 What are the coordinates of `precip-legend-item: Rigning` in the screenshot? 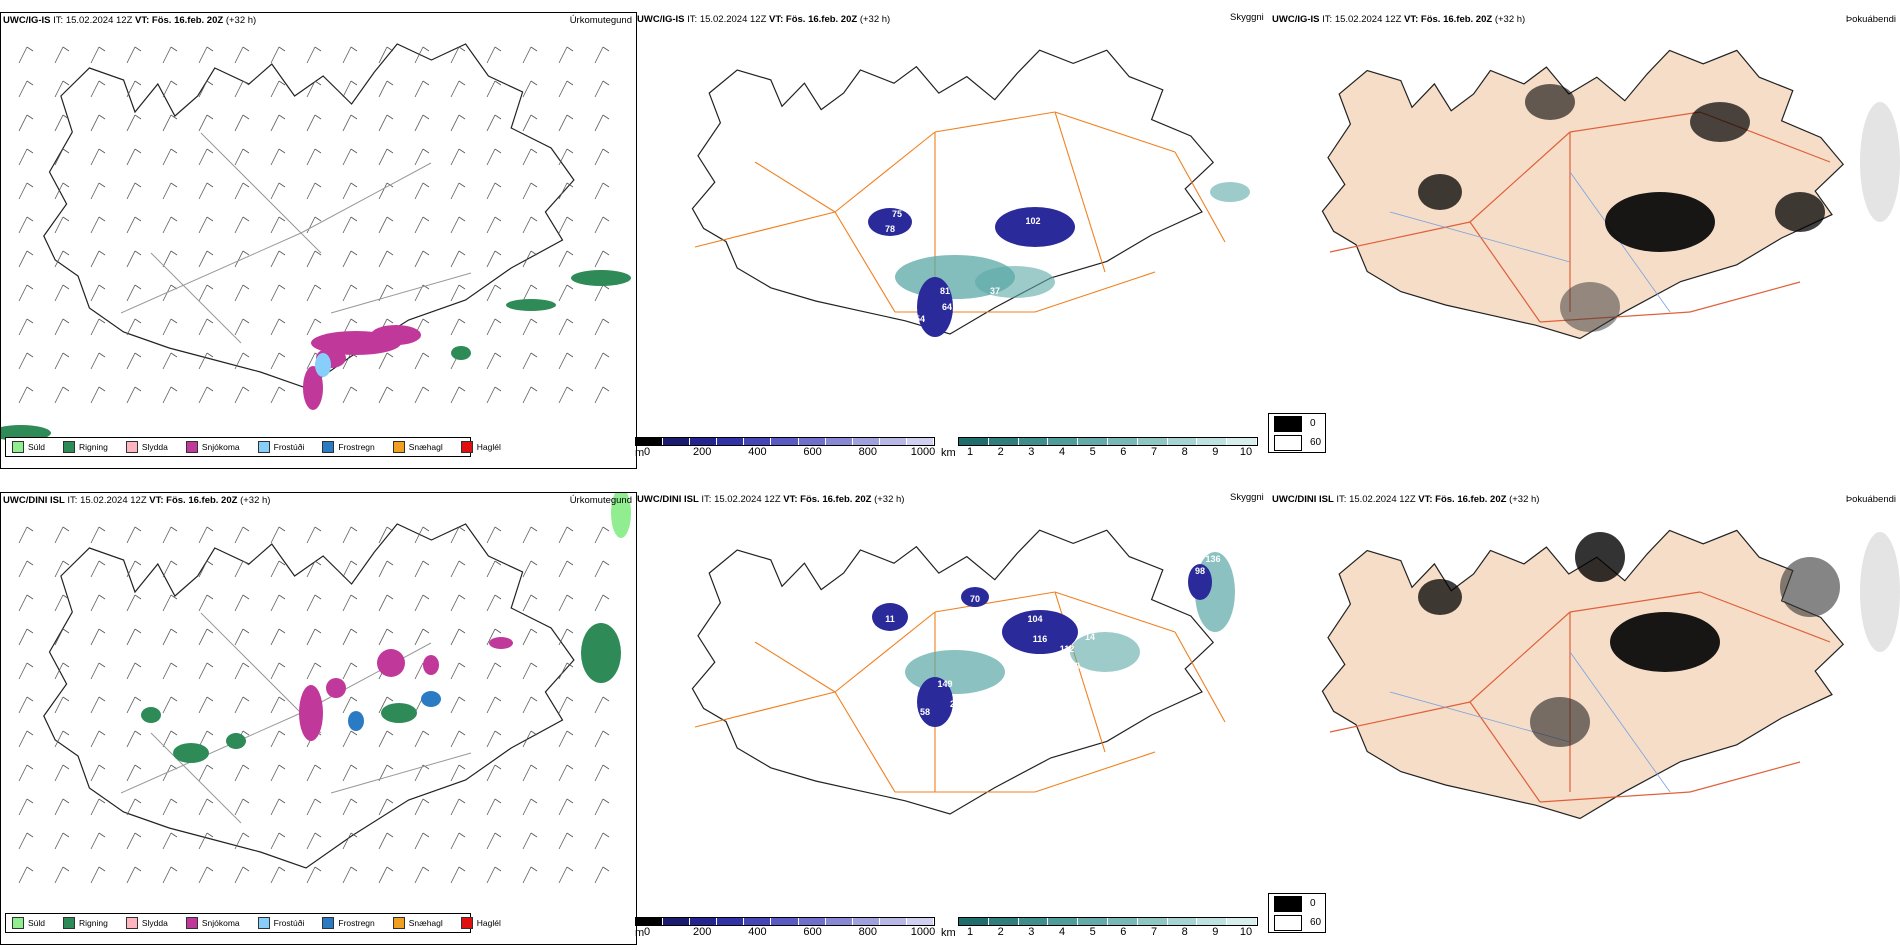 It's located at (82, 923).